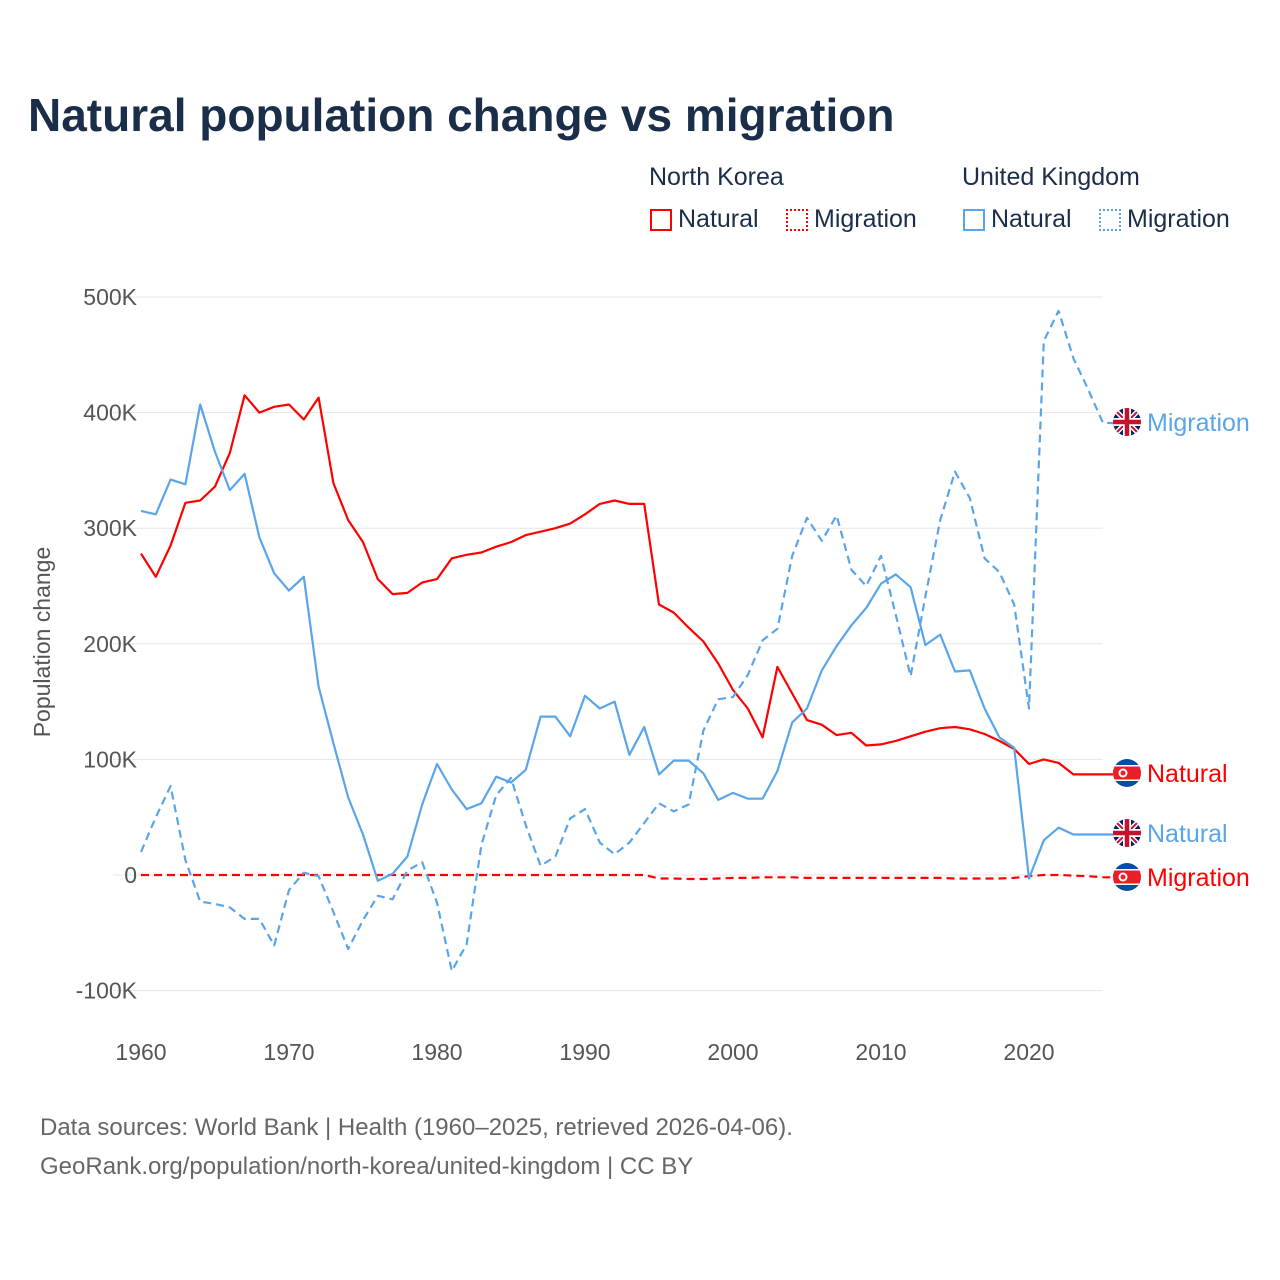 The width and height of the screenshot is (1280, 1280). I want to click on end-labels: Natural Migration Natural Migration, so click(1181, 650).